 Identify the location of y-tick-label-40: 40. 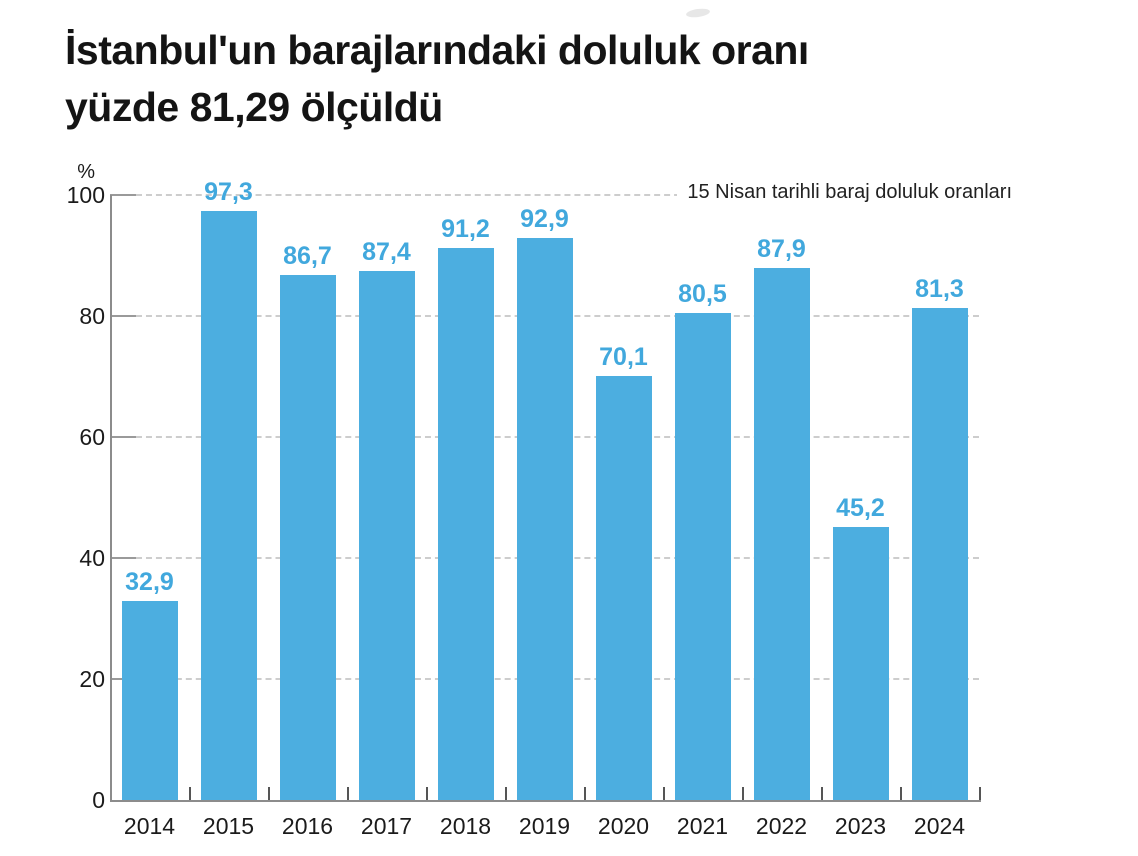
(92, 558).